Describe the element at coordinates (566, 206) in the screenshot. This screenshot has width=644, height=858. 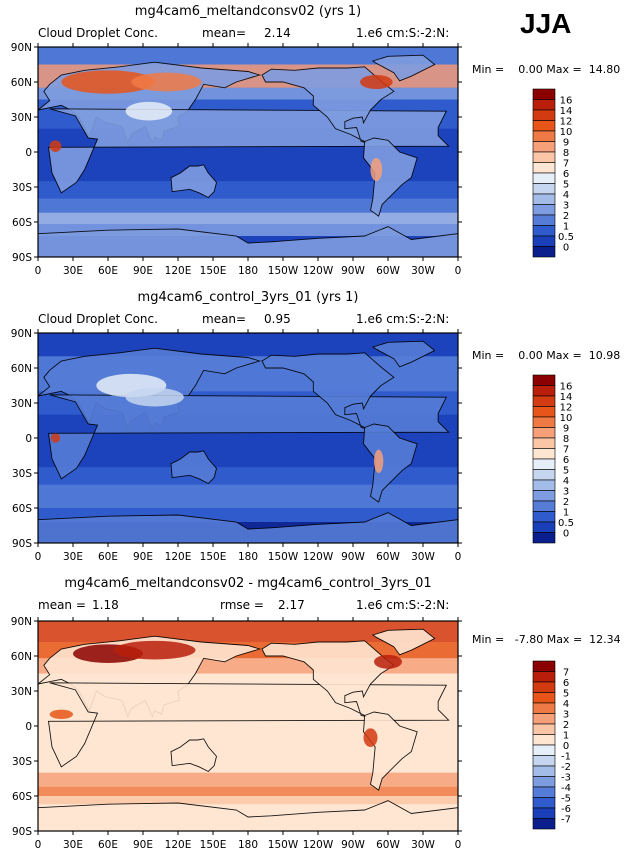
I see `panel1-colorbar-label: 3` at that location.